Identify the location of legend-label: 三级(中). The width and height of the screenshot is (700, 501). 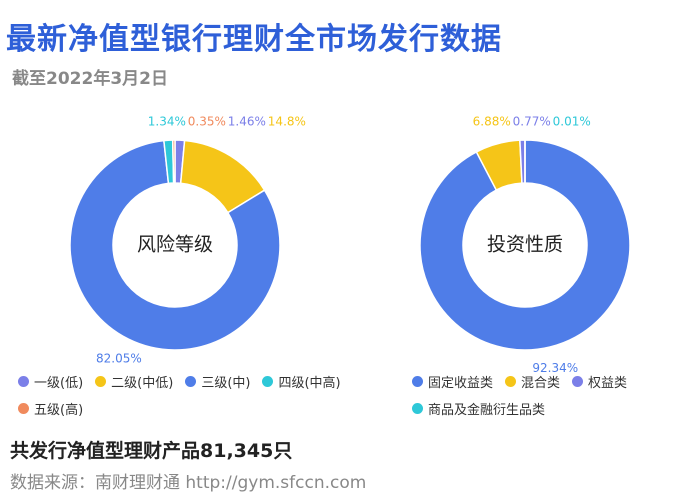
(226, 383).